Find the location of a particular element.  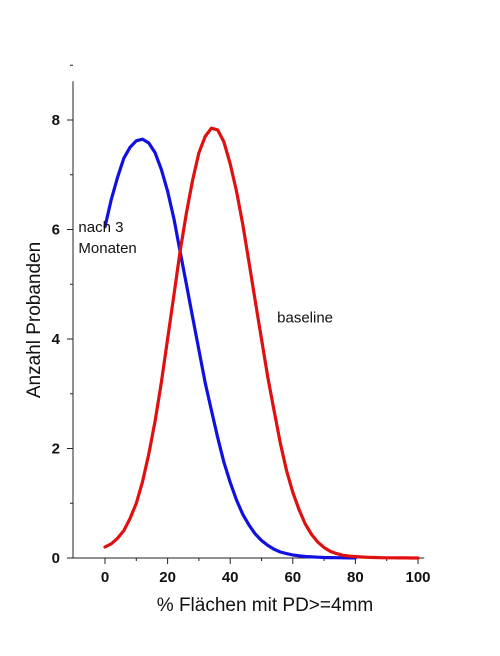

x-axis-title: % Flächen mit PD>=4mm is located at coordinates (265, 605).